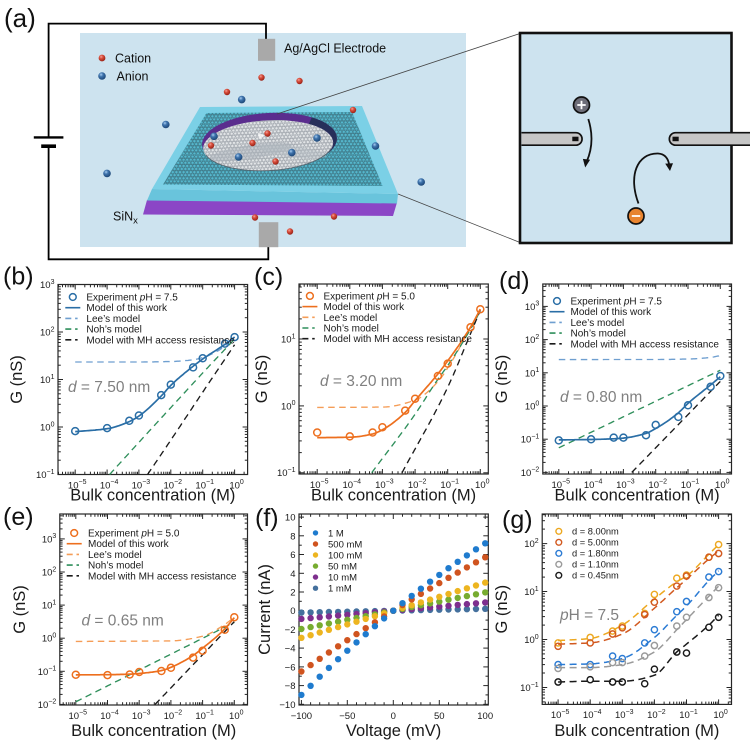  I want to click on svg-text: −2, so click(290, 630).